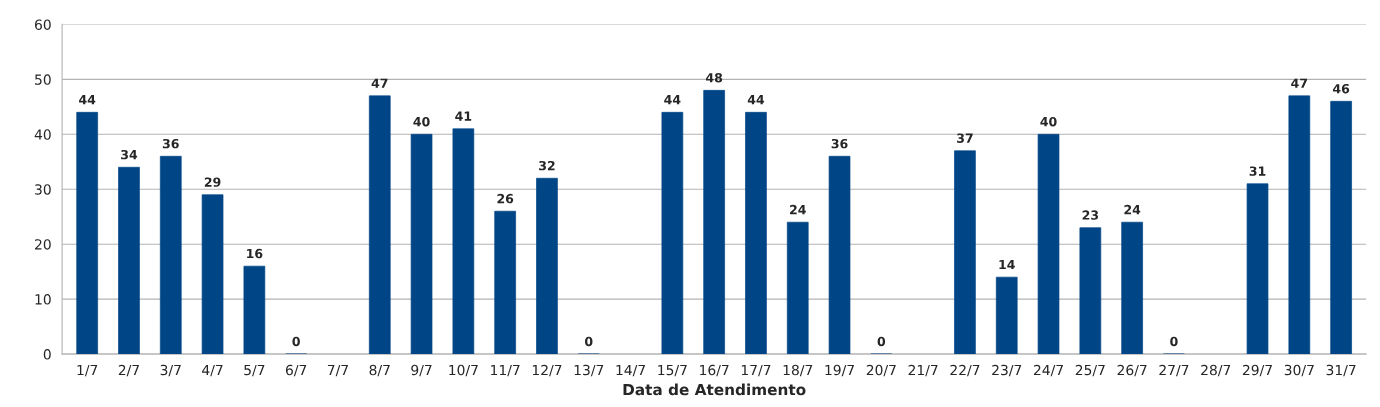  Describe the element at coordinates (547, 165) in the screenshot. I see `data-label: 32` at that location.